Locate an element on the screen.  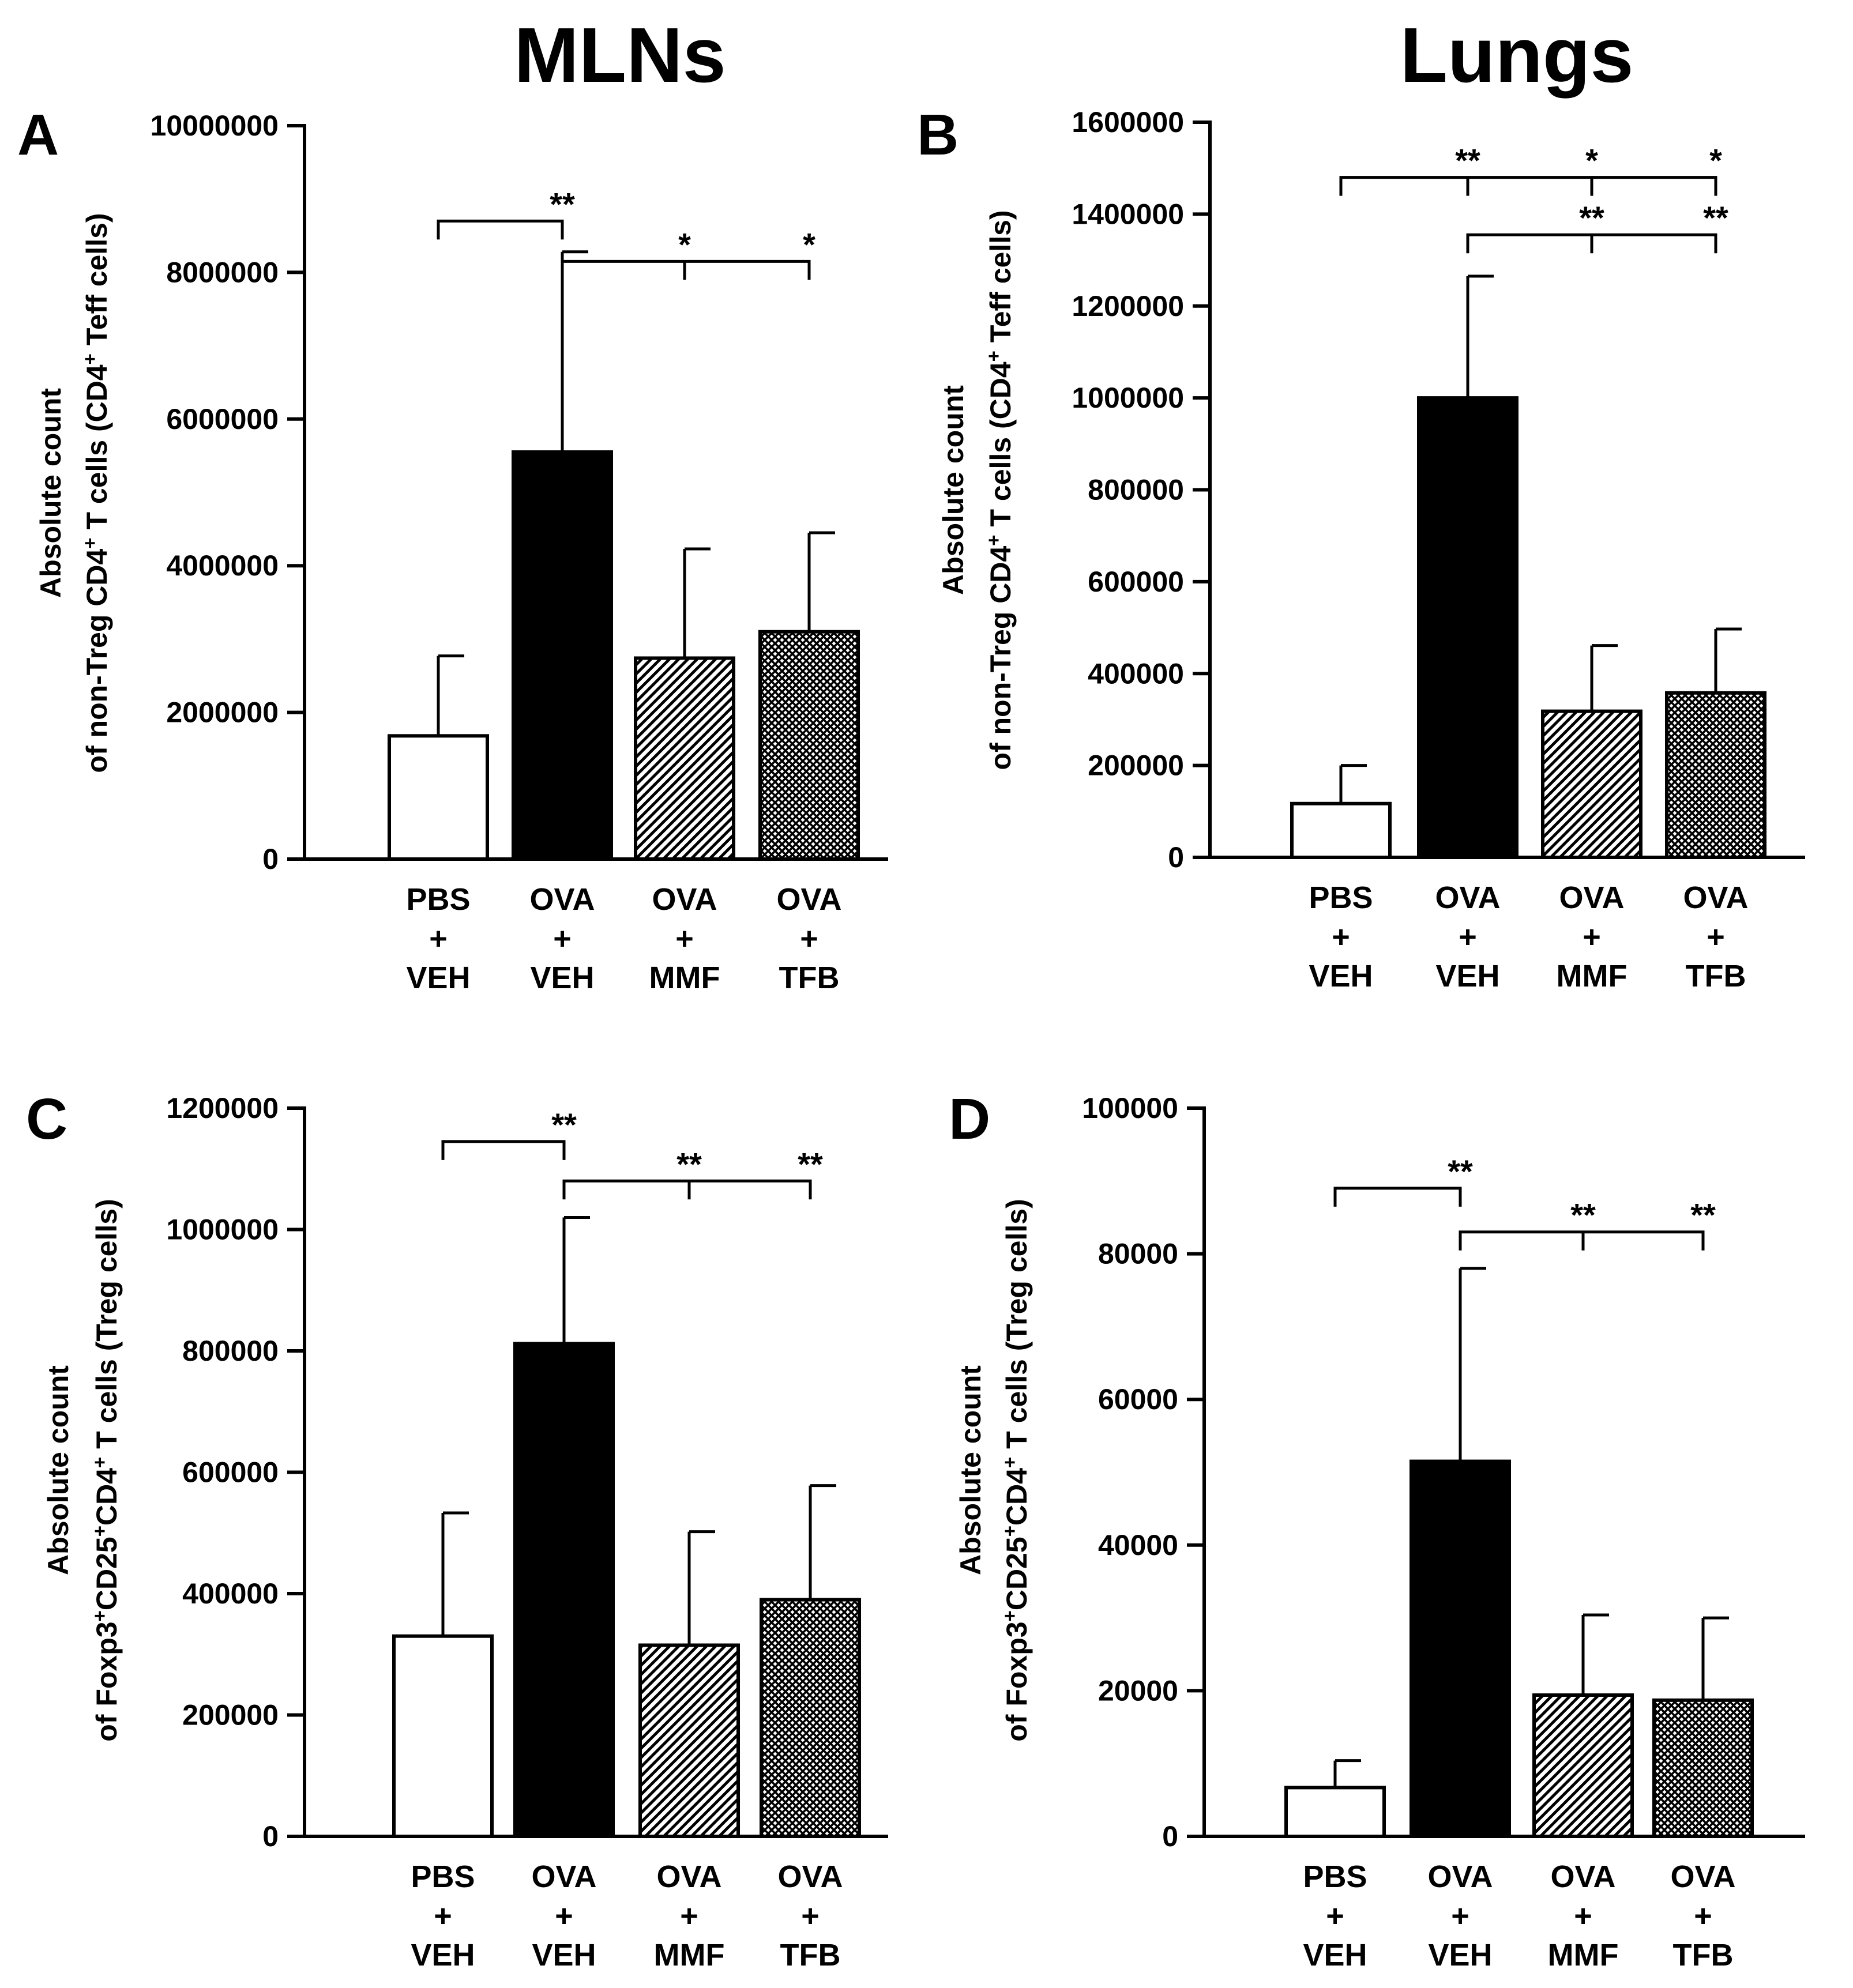
panel-letter: A is located at coordinates (38, 135).